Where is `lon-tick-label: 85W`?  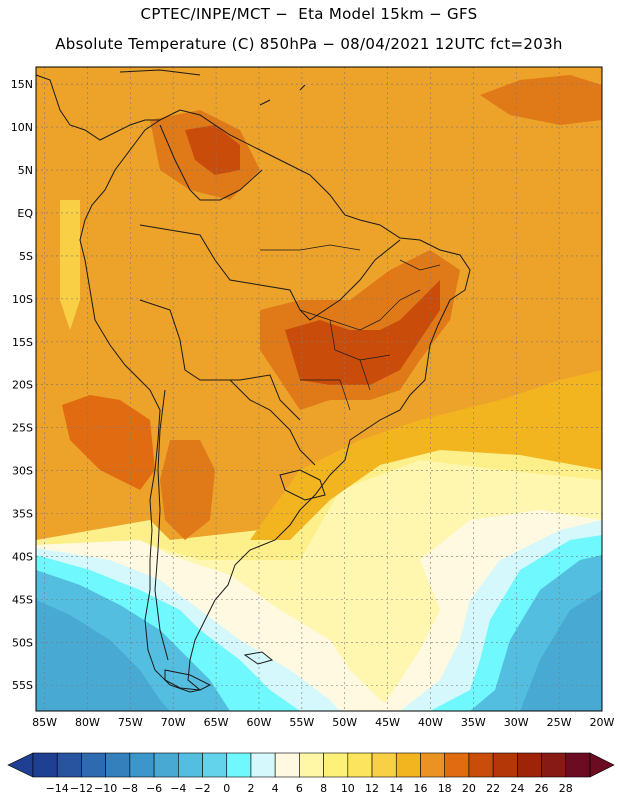 lon-tick-label: 85W is located at coordinates (44, 722).